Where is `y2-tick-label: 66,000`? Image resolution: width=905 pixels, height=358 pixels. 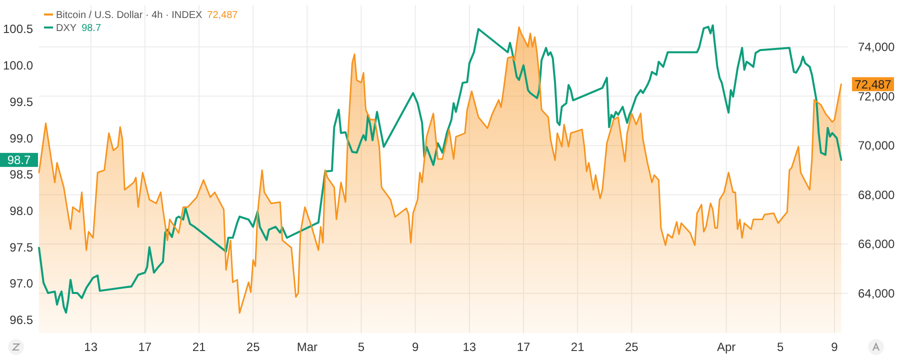 y2-tick-label: 66,000 is located at coordinates (877, 244).